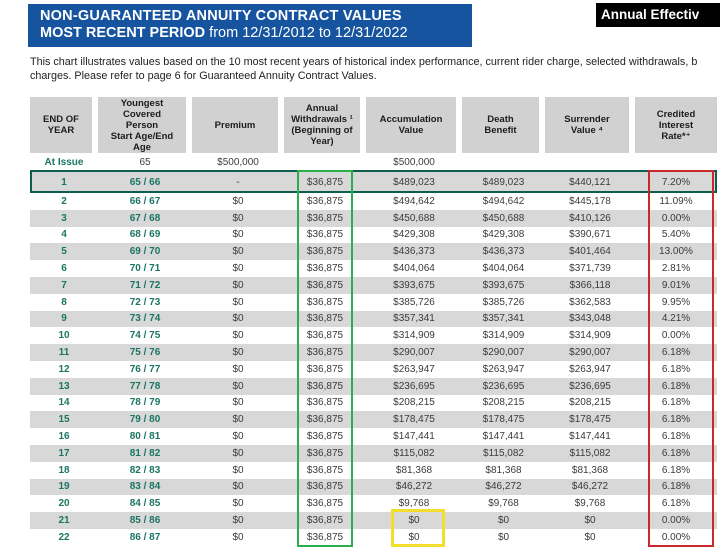  I want to click on cell-accumulation-value: $494,642, so click(414, 201).